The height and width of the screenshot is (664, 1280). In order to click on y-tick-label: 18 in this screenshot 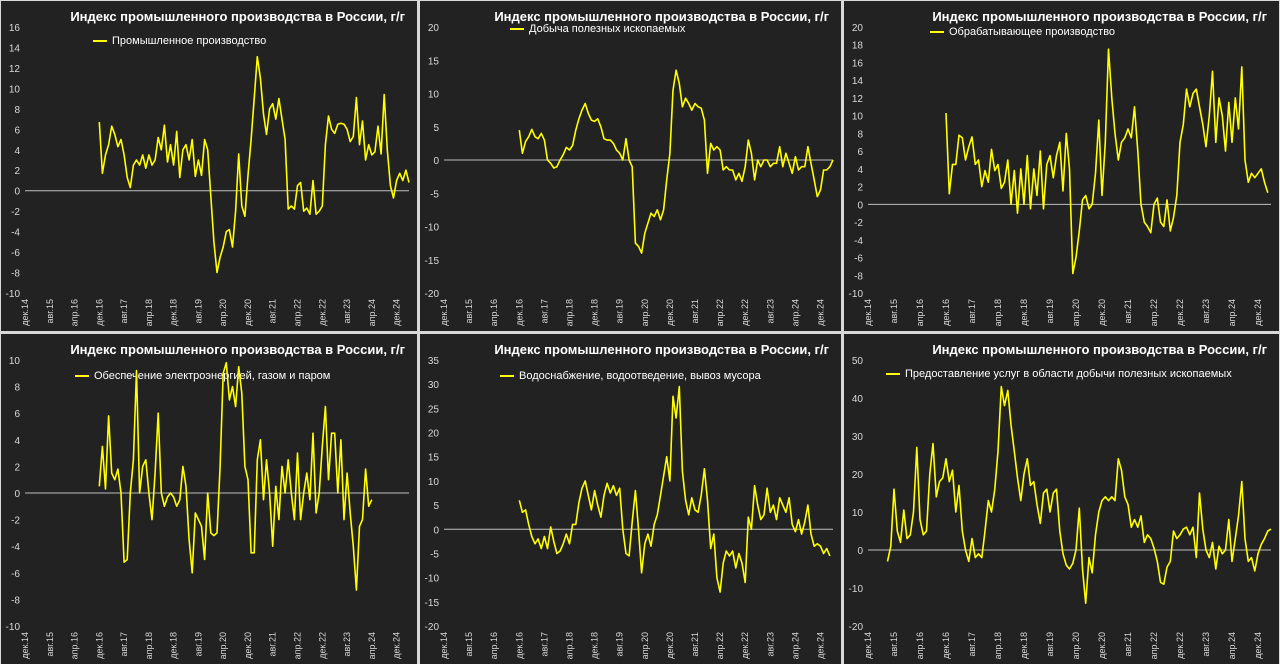, I will do `click(858, 46)`.